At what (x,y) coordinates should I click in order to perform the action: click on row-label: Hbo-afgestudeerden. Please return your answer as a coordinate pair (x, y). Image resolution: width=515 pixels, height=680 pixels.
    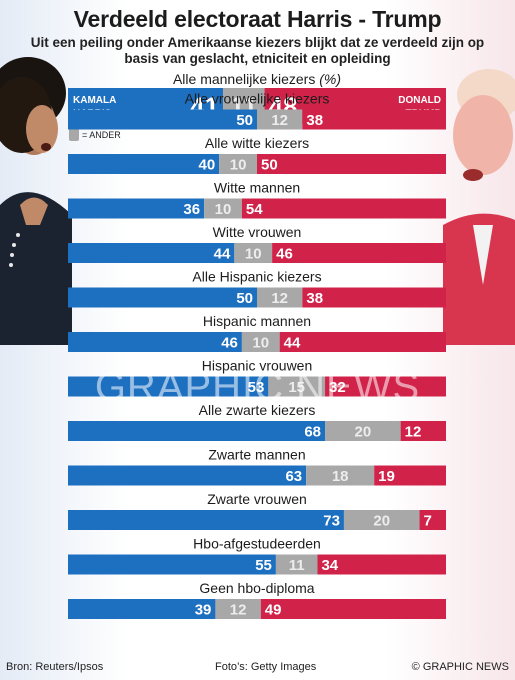
    Looking at the image, I should click on (257, 544).